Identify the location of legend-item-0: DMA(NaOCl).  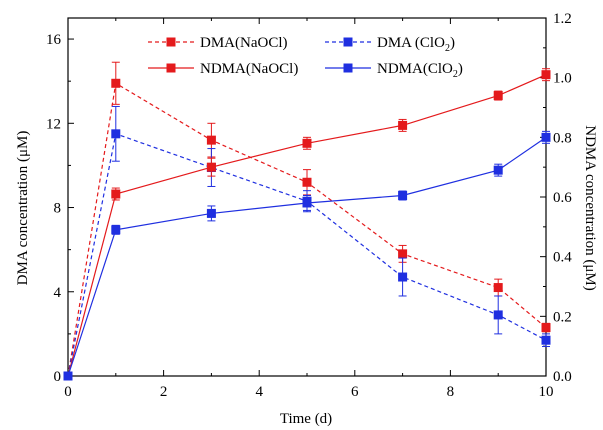
(218, 43).